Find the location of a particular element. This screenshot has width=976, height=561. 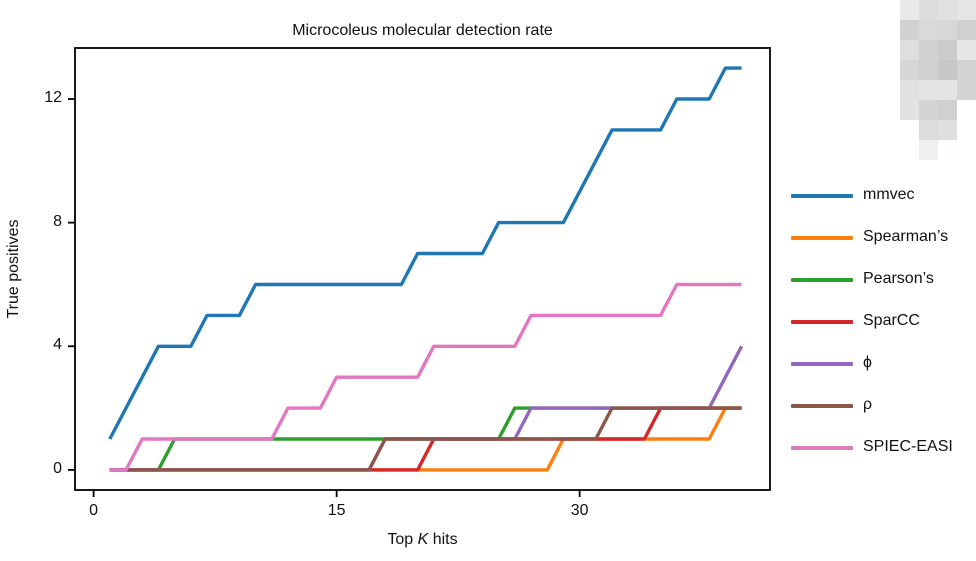

legend-swatch-SparCC is located at coordinates (822, 322).